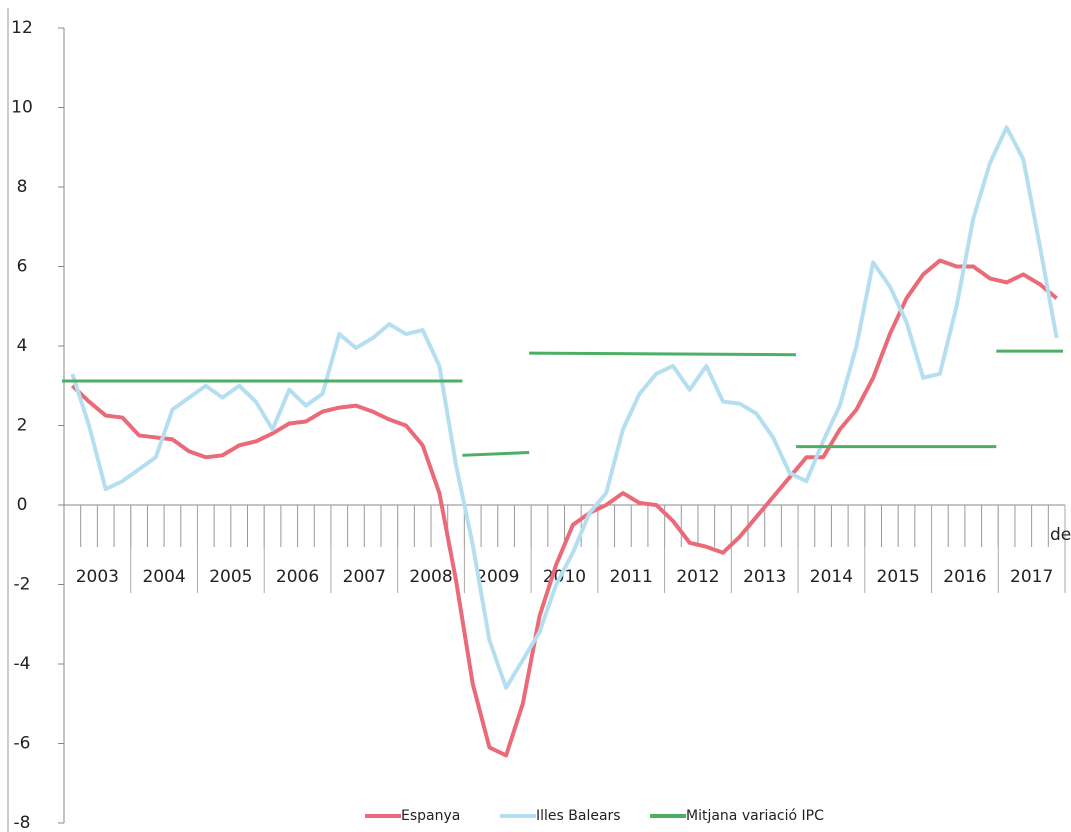 This screenshot has height=832, width=1071. I want to click on year-label: 2006, so click(297, 577).